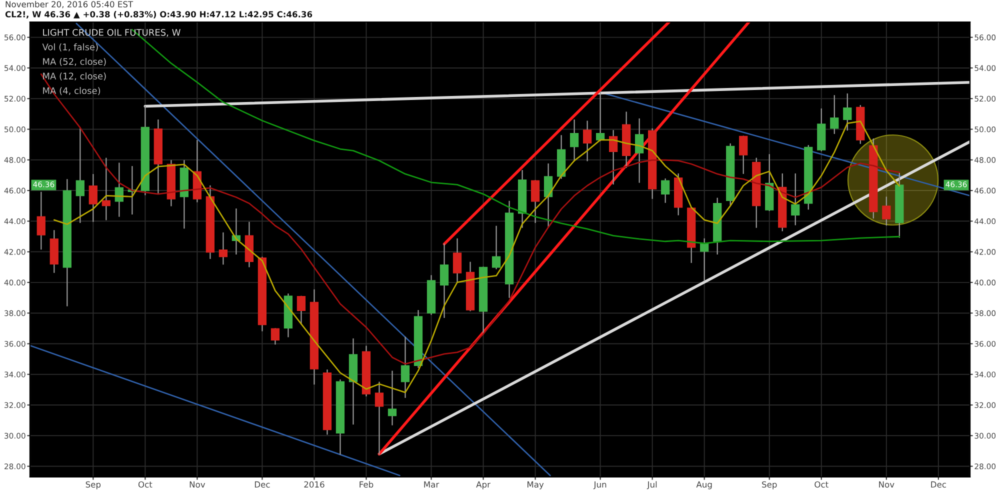 The width and height of the screenshot is (1000, 490). I want to click on x-tick-label: 2016, so click(314, 484).